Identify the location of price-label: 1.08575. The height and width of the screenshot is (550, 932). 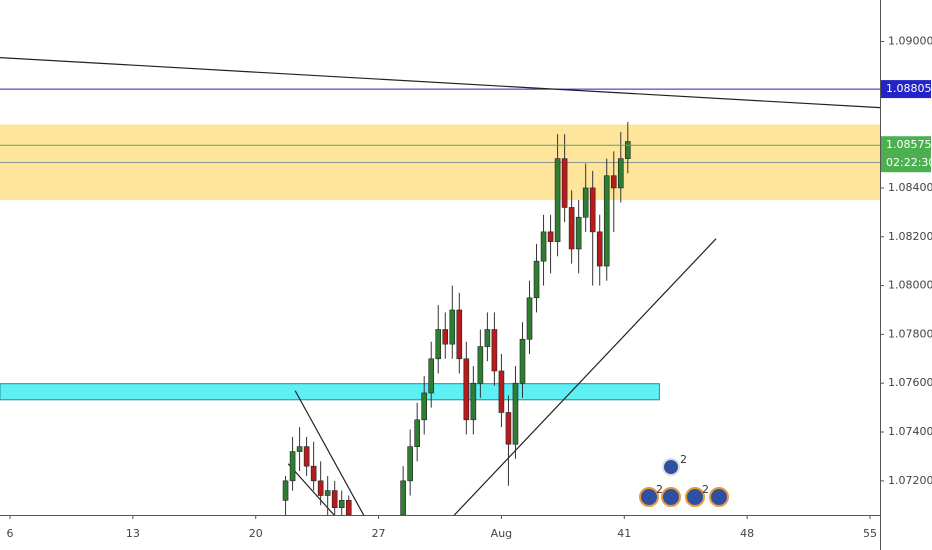
(909, 144).